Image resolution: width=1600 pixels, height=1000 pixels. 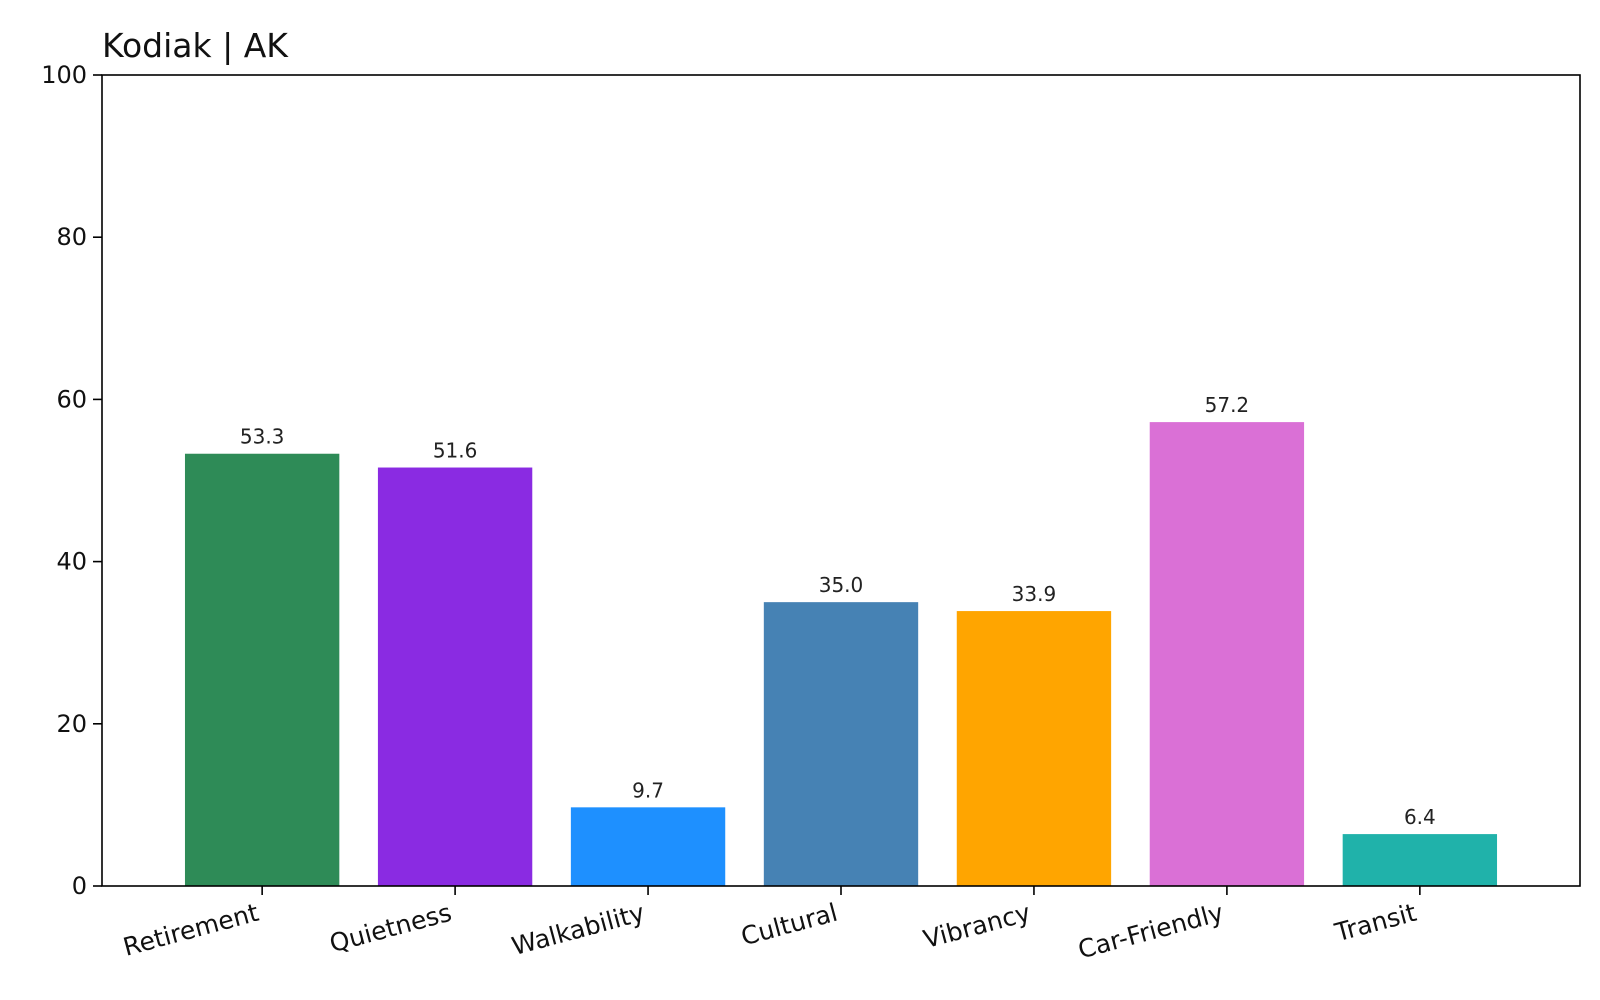 What do you see at coordinates (71, 724) in the screenshot?
I see `y-tick-label: 20` at bounding box center [71, 724].